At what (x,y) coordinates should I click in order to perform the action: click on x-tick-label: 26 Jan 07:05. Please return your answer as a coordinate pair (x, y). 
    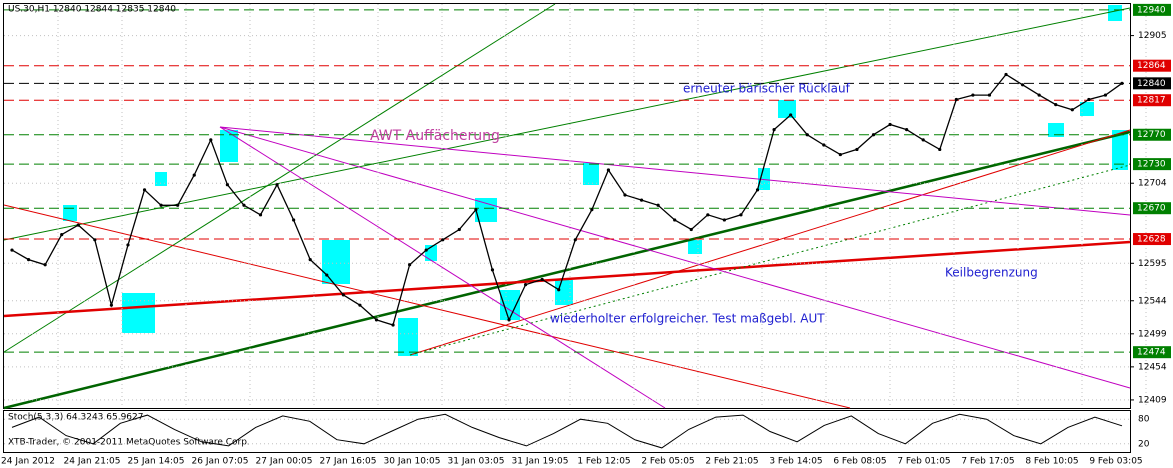
    Looking at the image, I should click on (220, 462).